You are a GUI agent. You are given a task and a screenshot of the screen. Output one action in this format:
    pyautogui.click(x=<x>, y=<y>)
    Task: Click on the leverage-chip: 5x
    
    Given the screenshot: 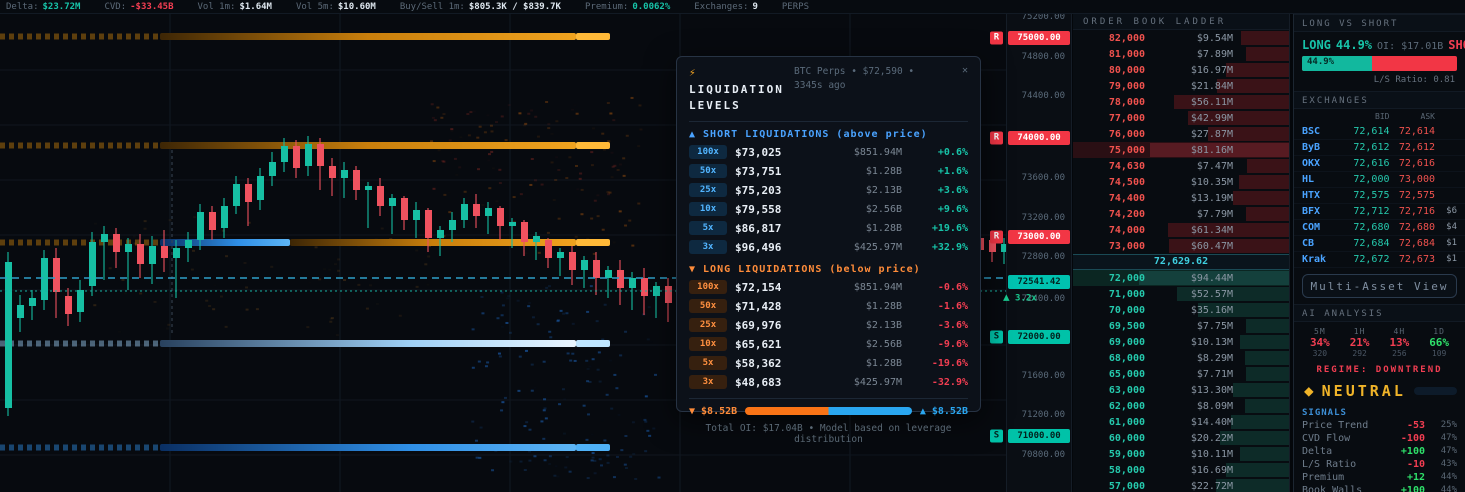 What is the action you would take?
    pyautogui.click(x=708, y=363)
    